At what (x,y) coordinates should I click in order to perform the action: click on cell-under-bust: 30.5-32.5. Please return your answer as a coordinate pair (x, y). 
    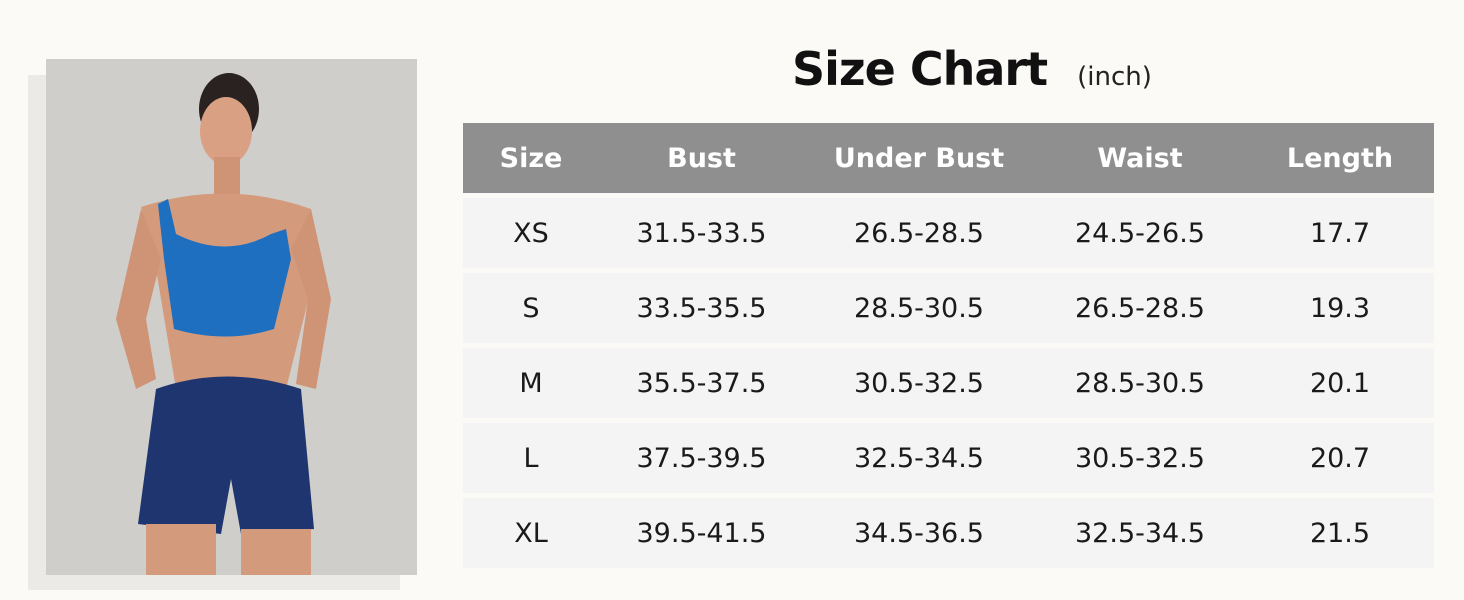
    Looking at the image, I should click on (919, 383).